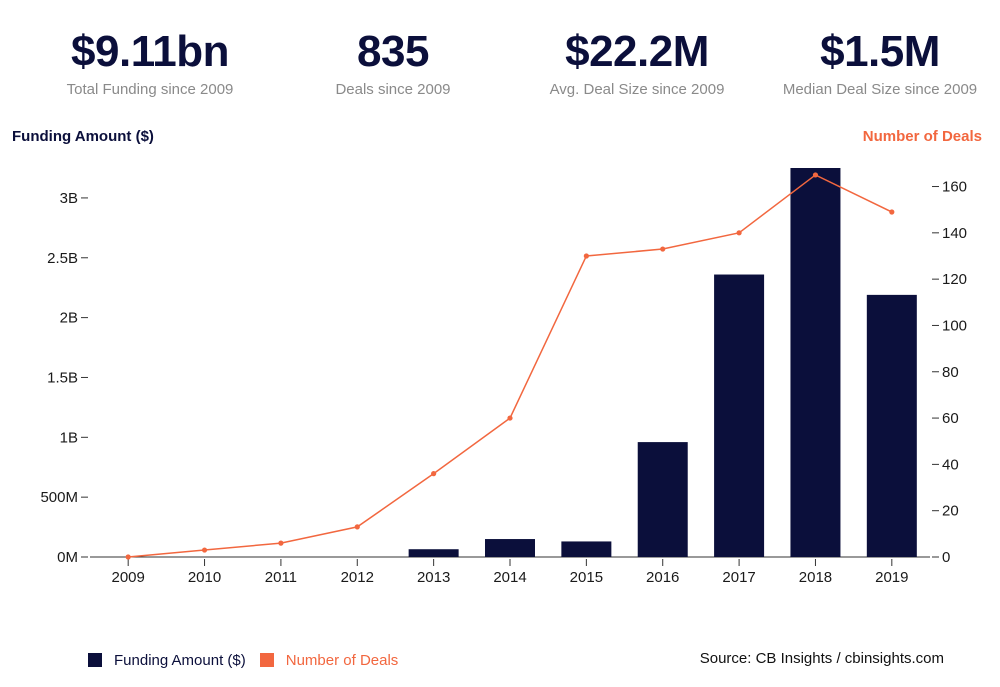 The height and width of the screenshot is (687, 1000). What do you see at coordinates (69, 437) in the screenshot?
I see `y-tick-label-left: 1B` at bounding box center [69, 437].